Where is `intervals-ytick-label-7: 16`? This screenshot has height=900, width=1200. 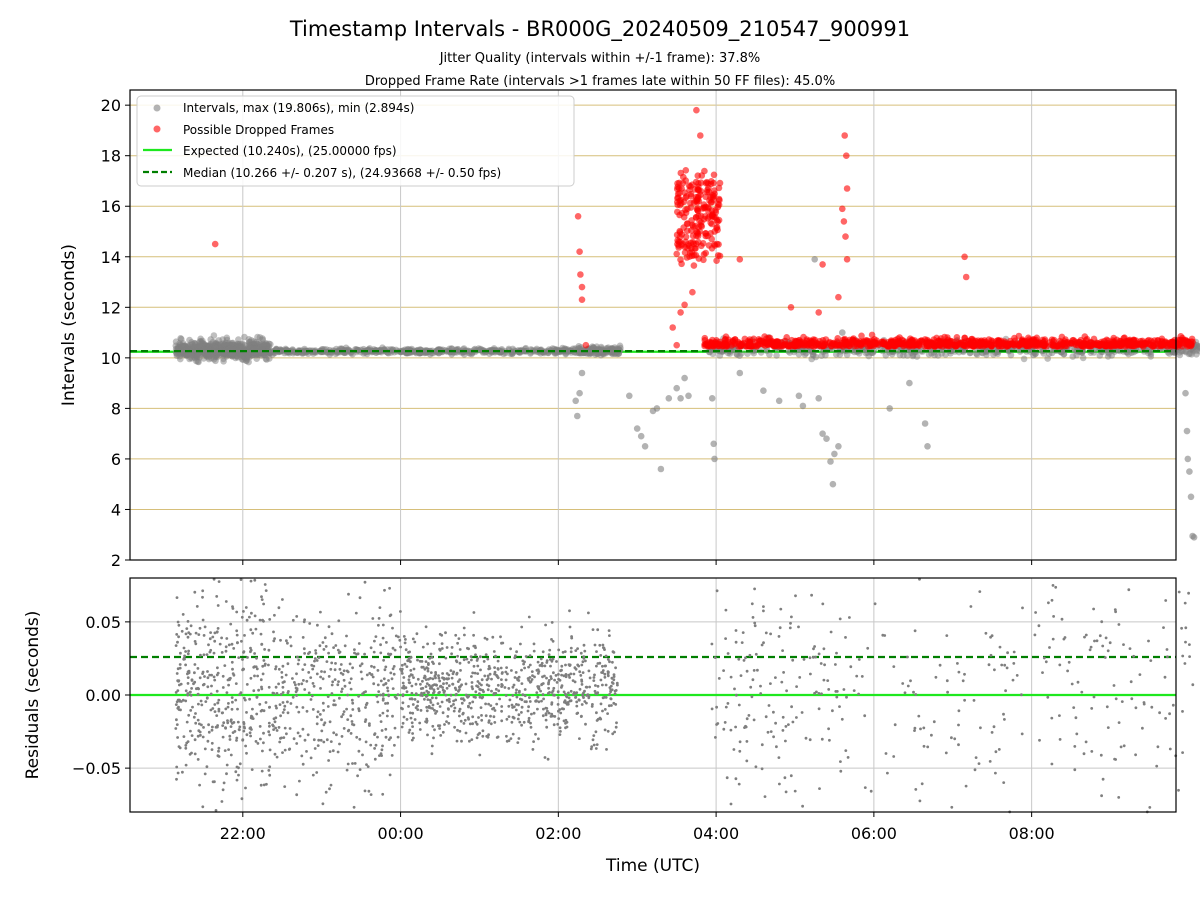
intervals-ytick-label-7: 16 is located at coordinates (111, 206).